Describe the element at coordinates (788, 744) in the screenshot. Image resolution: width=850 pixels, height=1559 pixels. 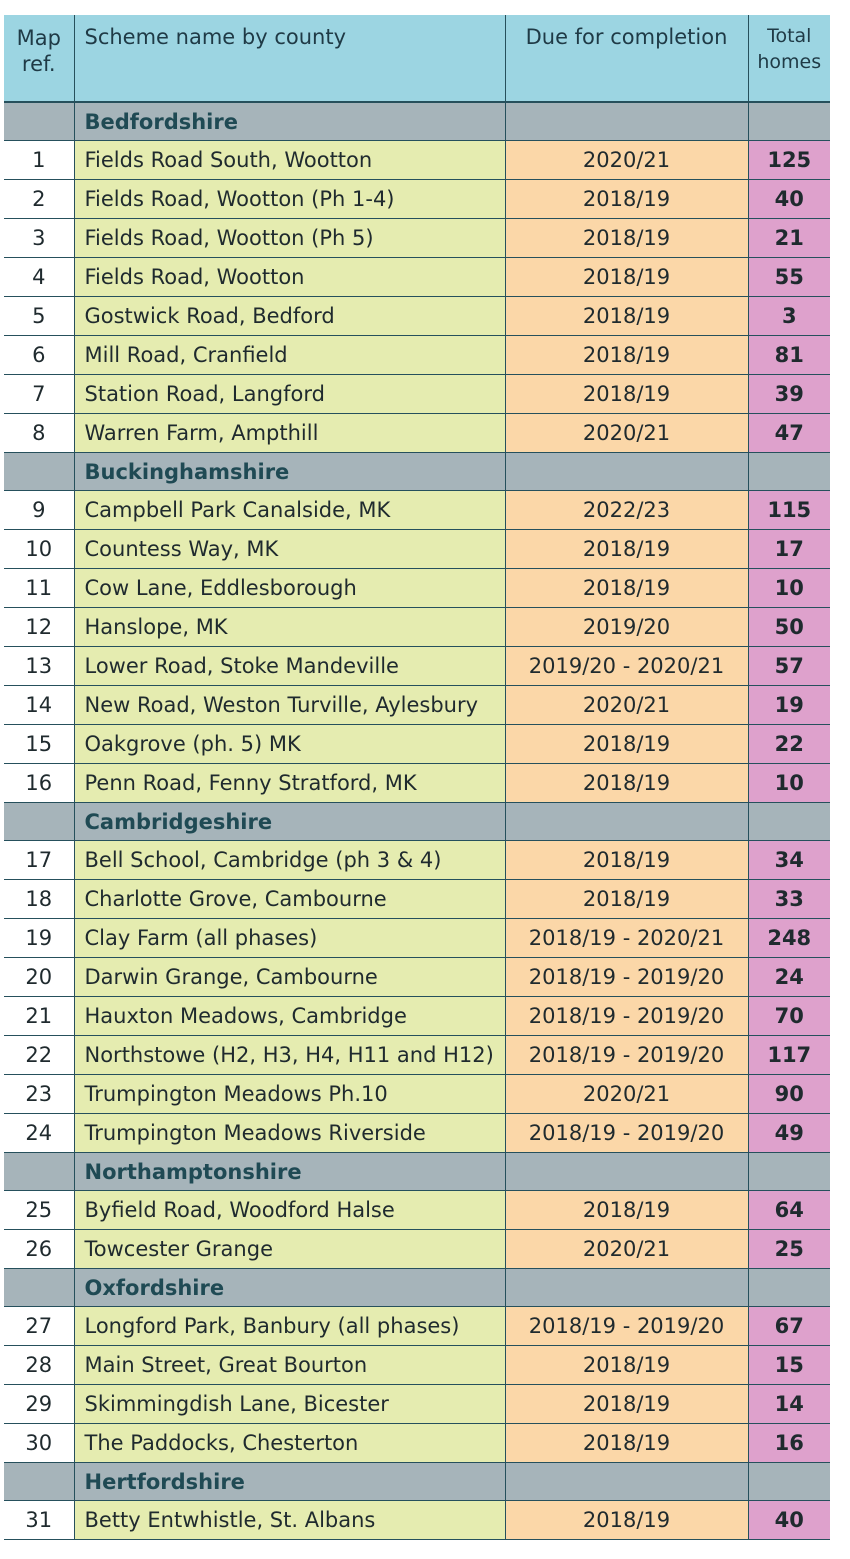
I see `total-homes: 22` at that location.